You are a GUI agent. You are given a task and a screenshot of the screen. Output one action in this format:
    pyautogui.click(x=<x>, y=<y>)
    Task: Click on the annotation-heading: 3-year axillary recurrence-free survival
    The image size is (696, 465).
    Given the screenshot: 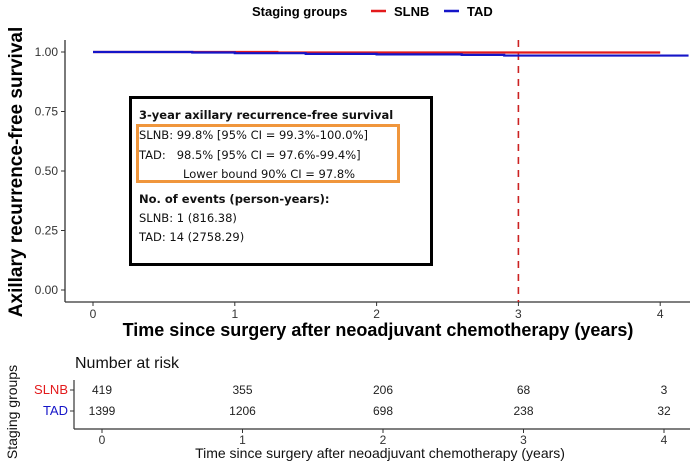 What is the action you would take?
    pyautogui.click(x=266, y=115)
    